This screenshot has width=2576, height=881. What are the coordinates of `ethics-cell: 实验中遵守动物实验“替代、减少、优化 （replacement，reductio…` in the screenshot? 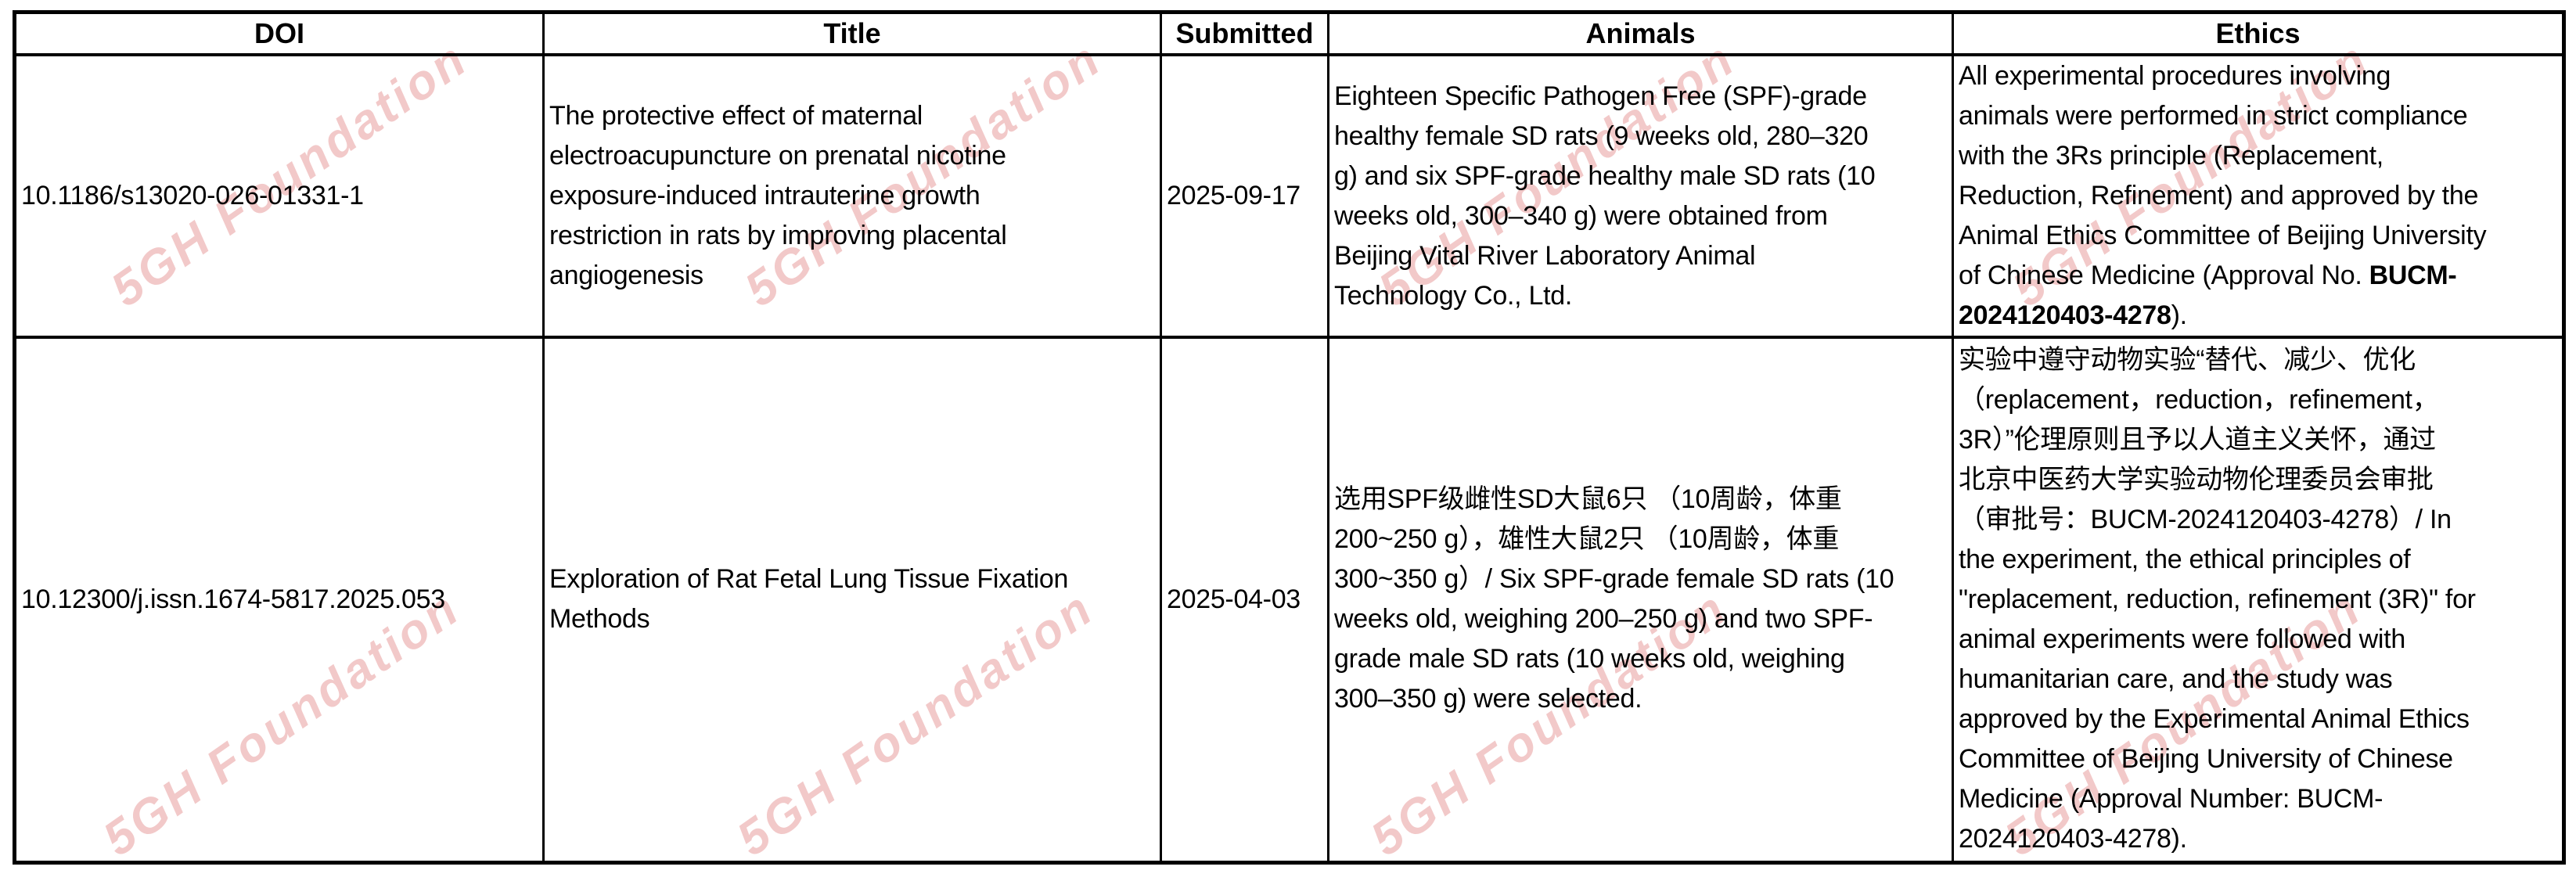 It's located at (2258, 600).